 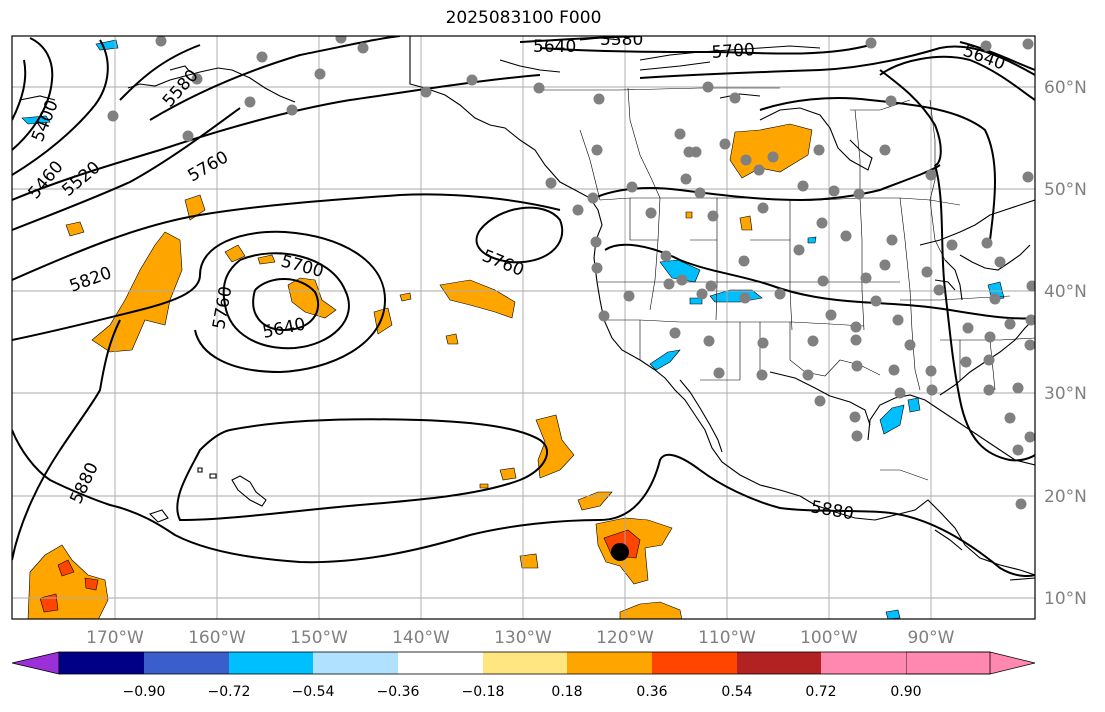 I want to click on colorbar-tick-label: 0.72, so click(x=820, y=692).